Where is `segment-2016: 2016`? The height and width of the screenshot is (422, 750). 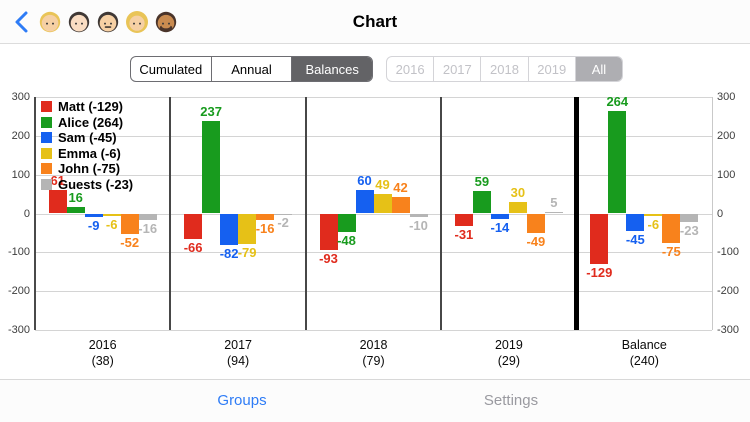
segment-2016: 2016 is located at coordinates (411, 69).